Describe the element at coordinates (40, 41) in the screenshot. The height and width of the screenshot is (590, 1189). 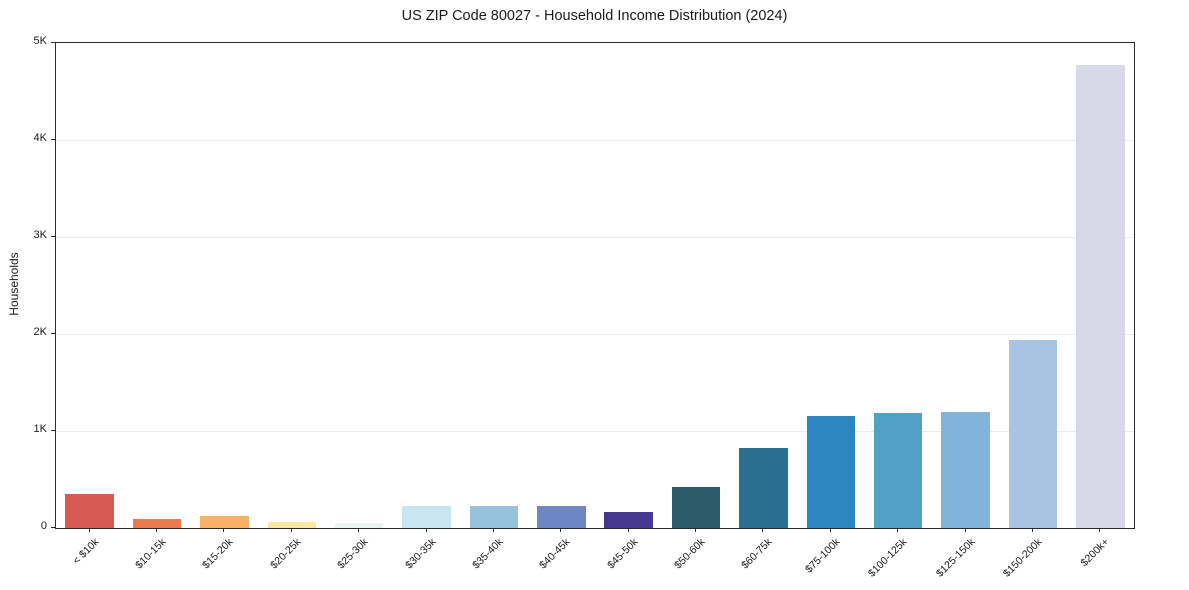
I see `y-tick-label: 5K` at that location.